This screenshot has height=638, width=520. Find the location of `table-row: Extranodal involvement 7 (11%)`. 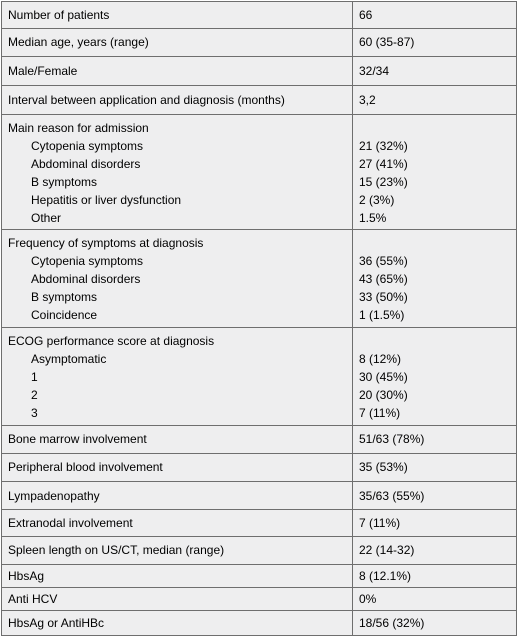

table-row: Extranodal involvement 7 (11%) is located at coordinates (259, 523).